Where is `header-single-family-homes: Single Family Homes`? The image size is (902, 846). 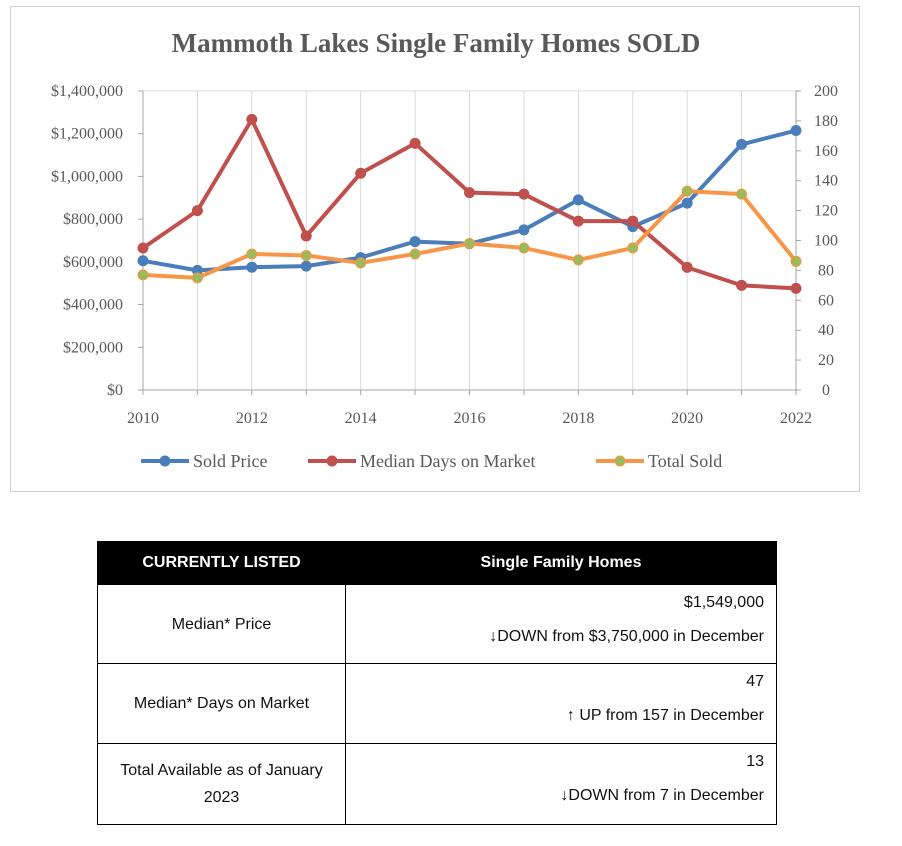 header-single-family-homes: Single Family Homes is located at coordinates (561, 563).